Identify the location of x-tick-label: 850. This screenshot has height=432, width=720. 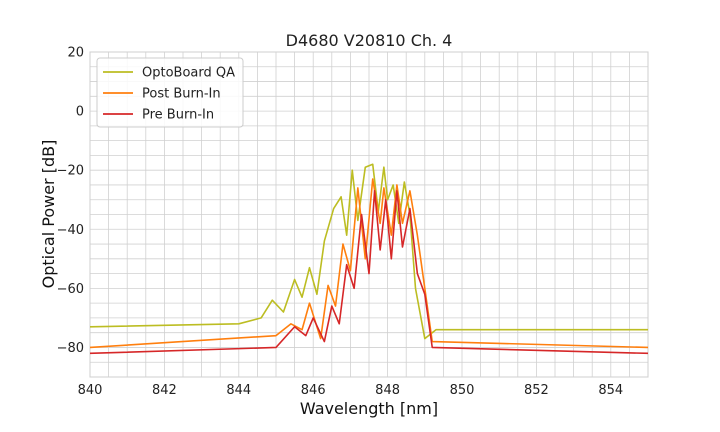
(462, 390).